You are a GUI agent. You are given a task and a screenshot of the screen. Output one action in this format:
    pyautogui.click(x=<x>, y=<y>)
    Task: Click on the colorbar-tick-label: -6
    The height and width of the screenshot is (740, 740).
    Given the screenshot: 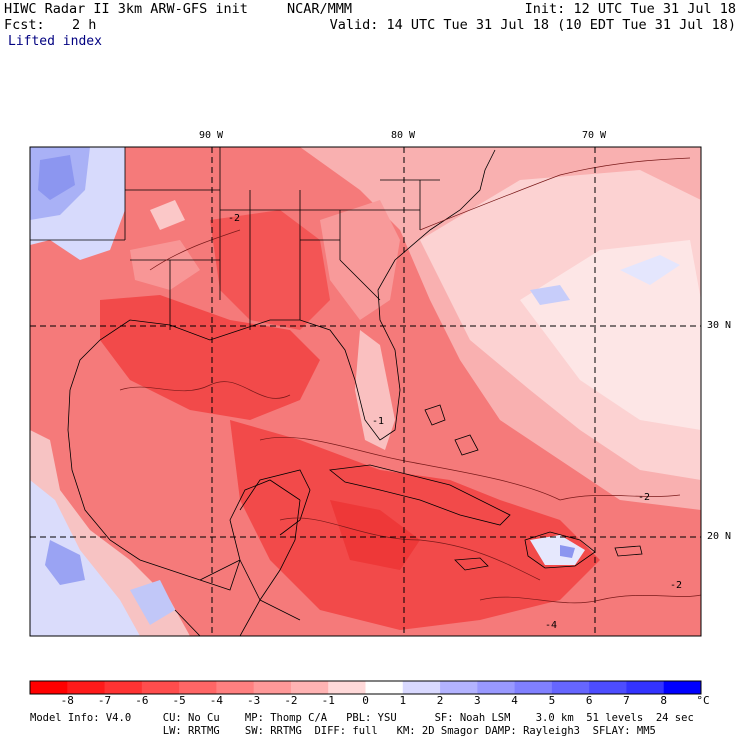 What is the action you would take?
    pyautogui.click(x=142, y=700)
    